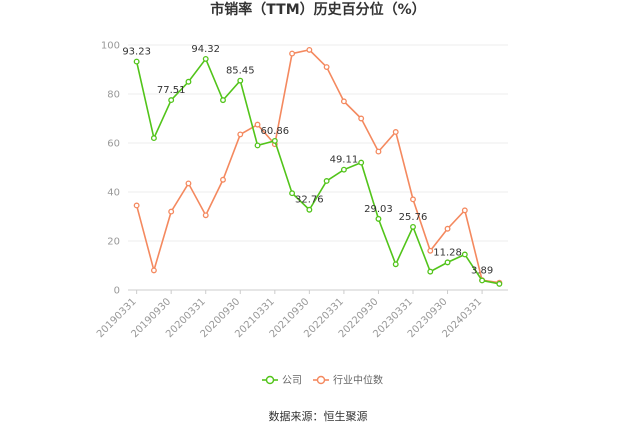  Describe the element at coordinates (110, 46) in the screenshot. I see `y-tick-label: 100` at that location.